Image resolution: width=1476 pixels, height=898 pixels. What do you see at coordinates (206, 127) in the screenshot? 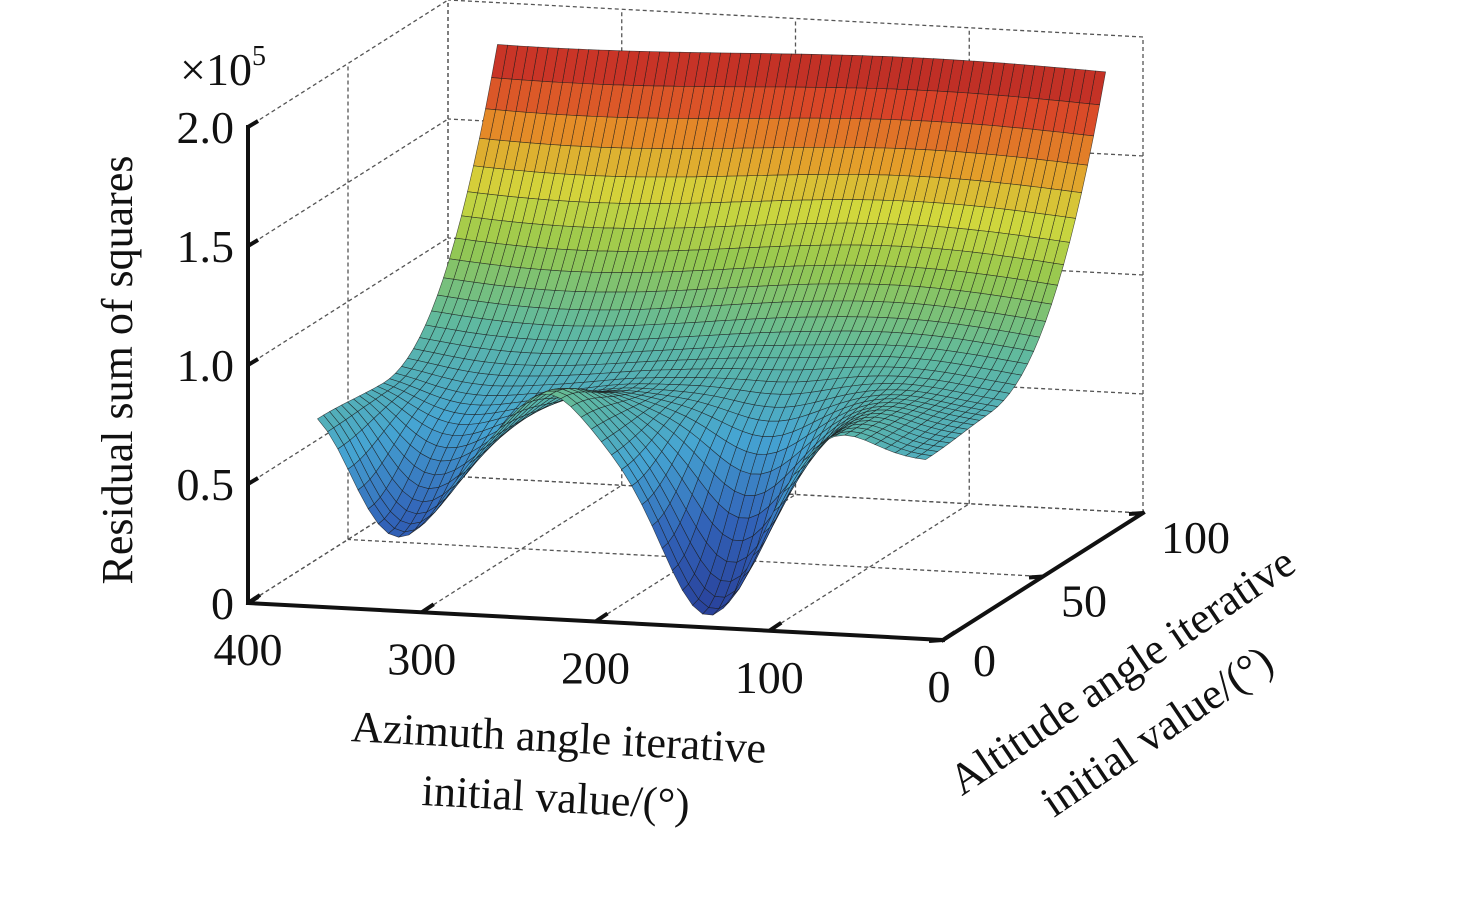
I see `z-tick-label: 2.0` at bounding box center [206, 127].